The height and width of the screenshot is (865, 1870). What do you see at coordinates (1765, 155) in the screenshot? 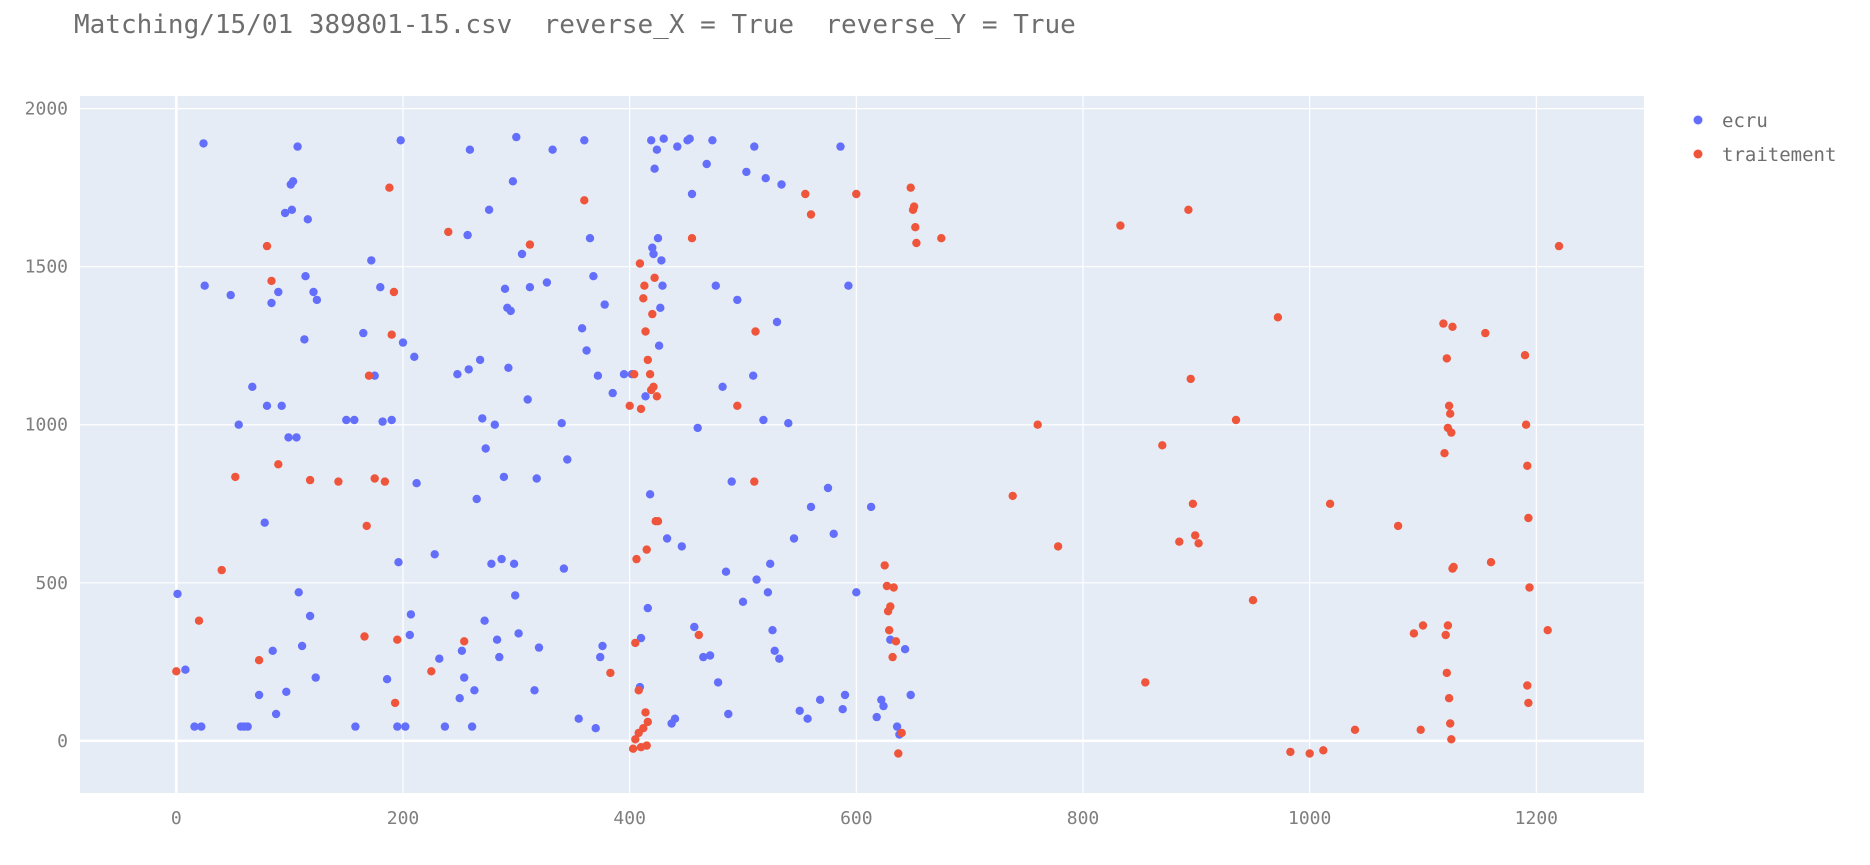
I see `legend-item-traitement: traitement` at bounding box center [1765, 155].